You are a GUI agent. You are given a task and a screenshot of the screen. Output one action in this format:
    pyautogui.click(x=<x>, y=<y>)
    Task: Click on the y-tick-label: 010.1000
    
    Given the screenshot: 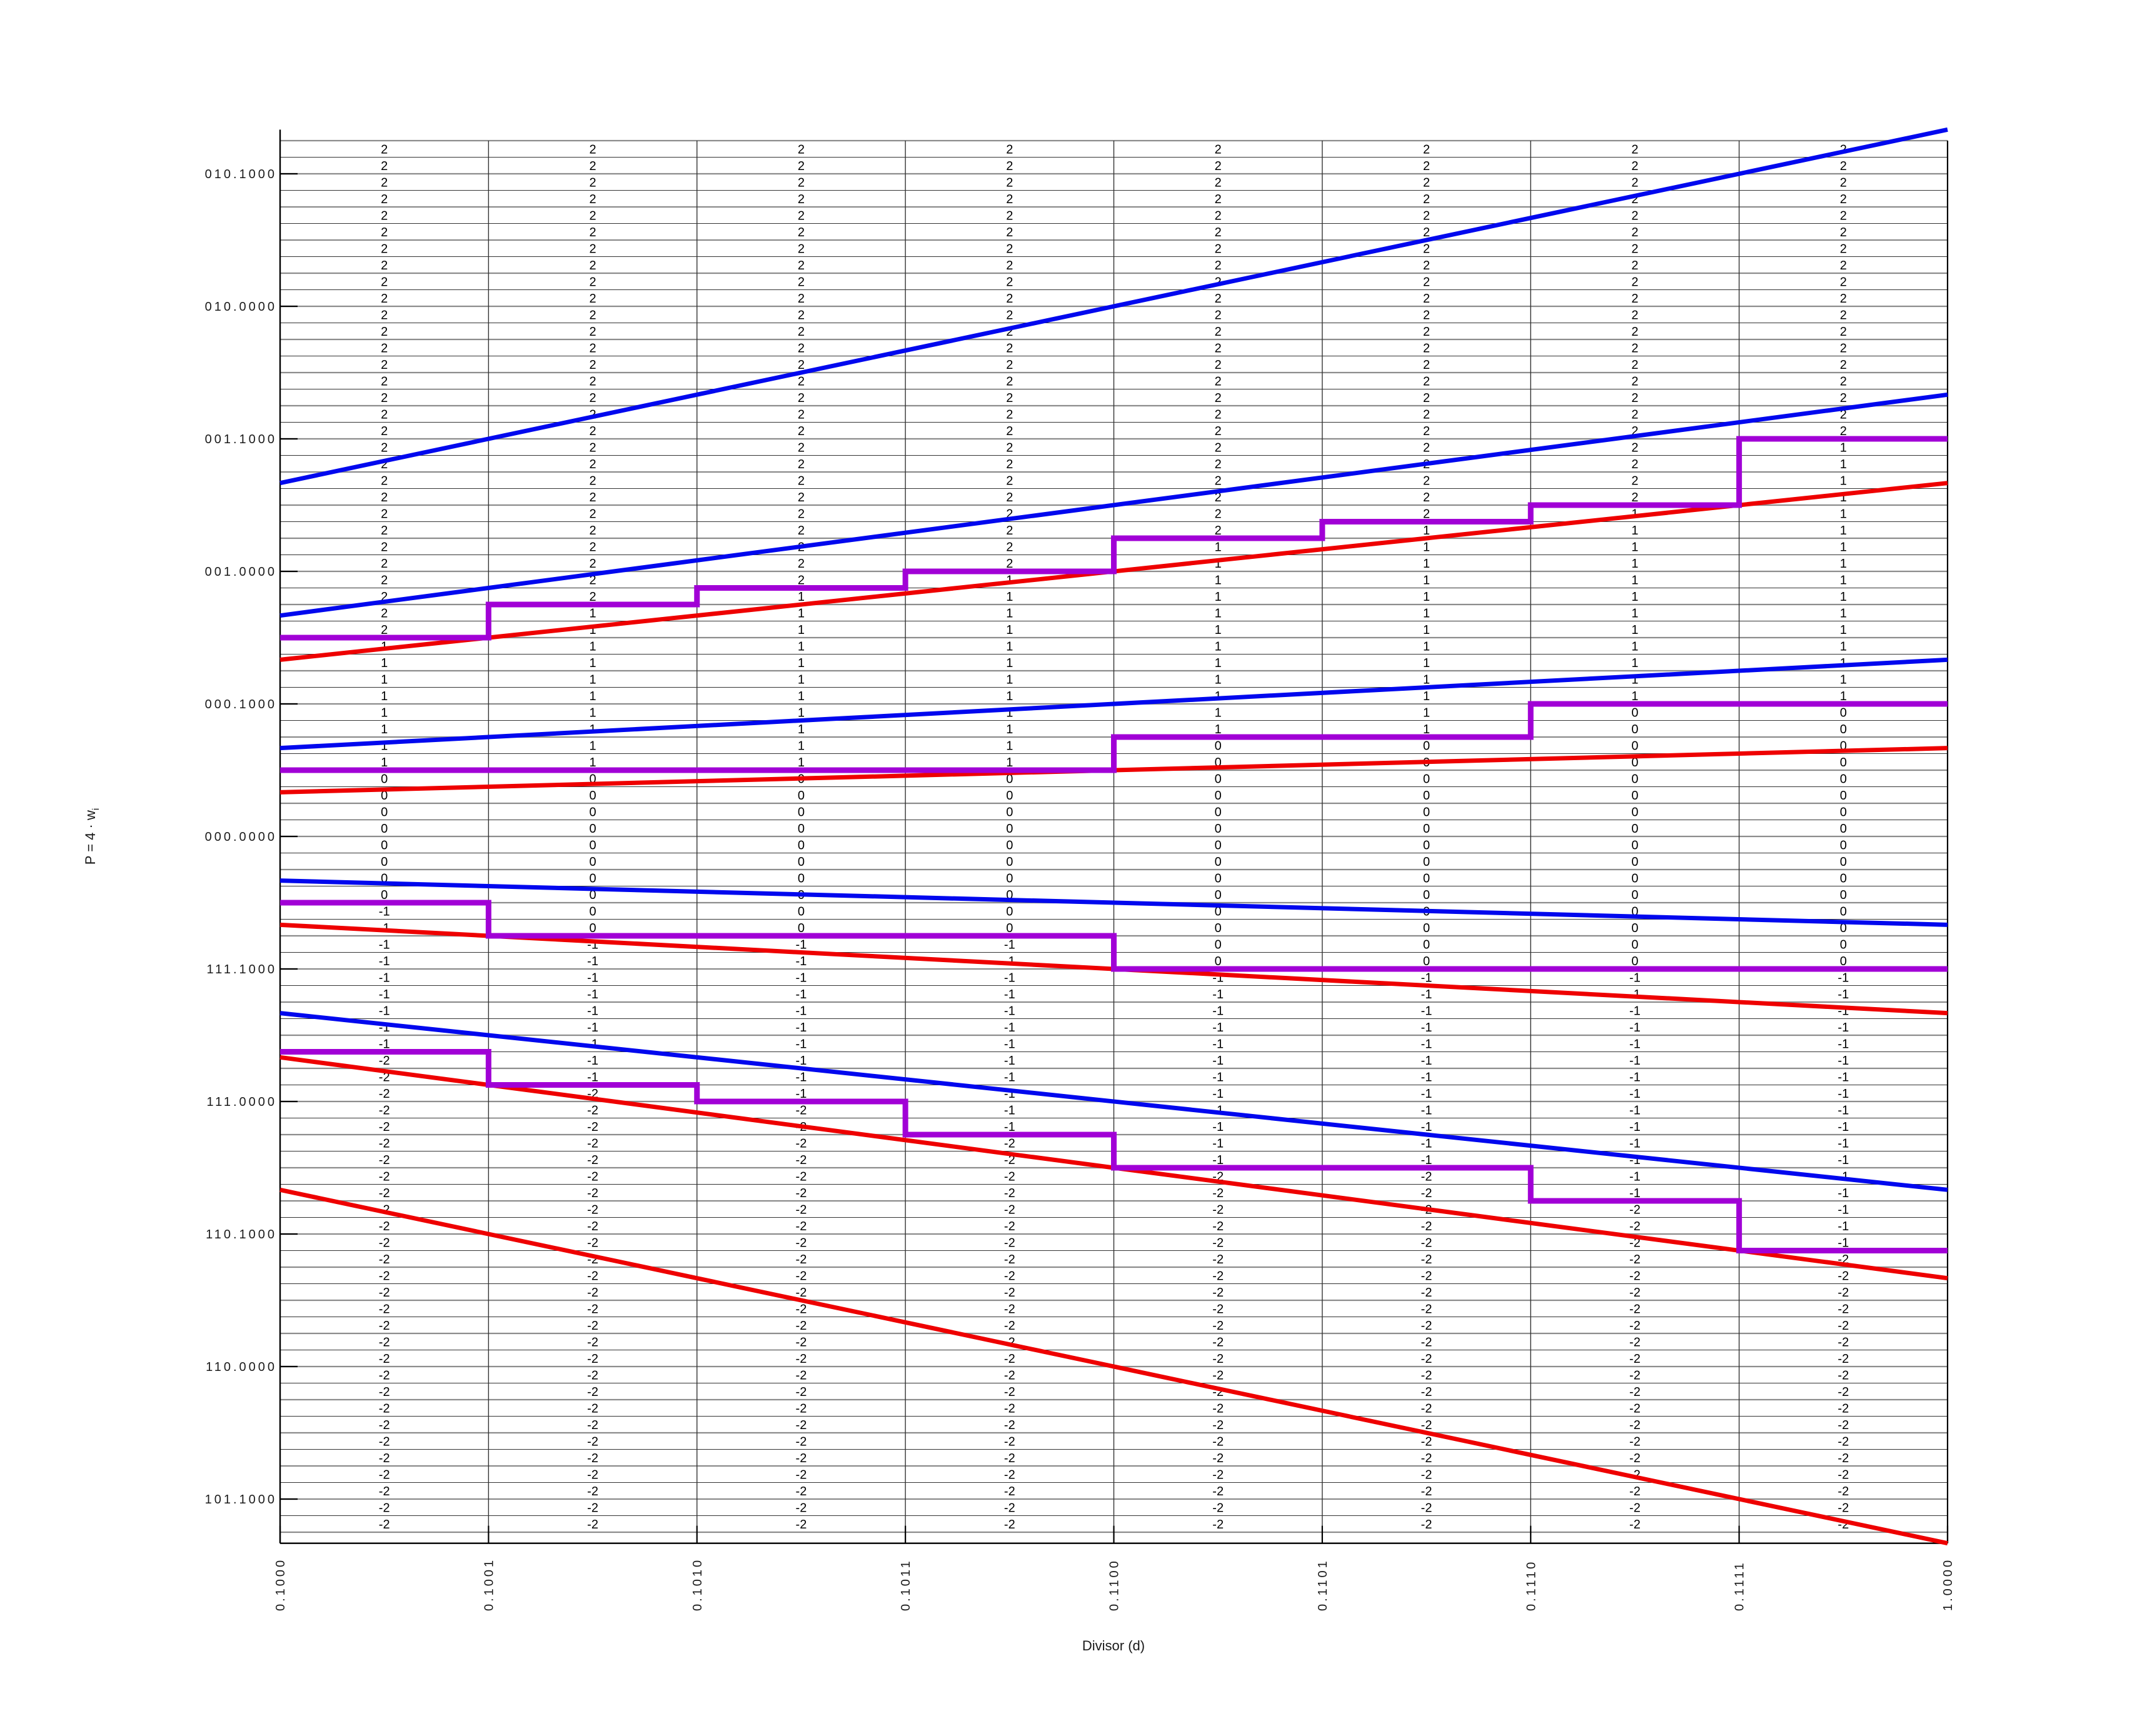 What is the action you would take?
    pyautogui.click(x=241, y=175)
    